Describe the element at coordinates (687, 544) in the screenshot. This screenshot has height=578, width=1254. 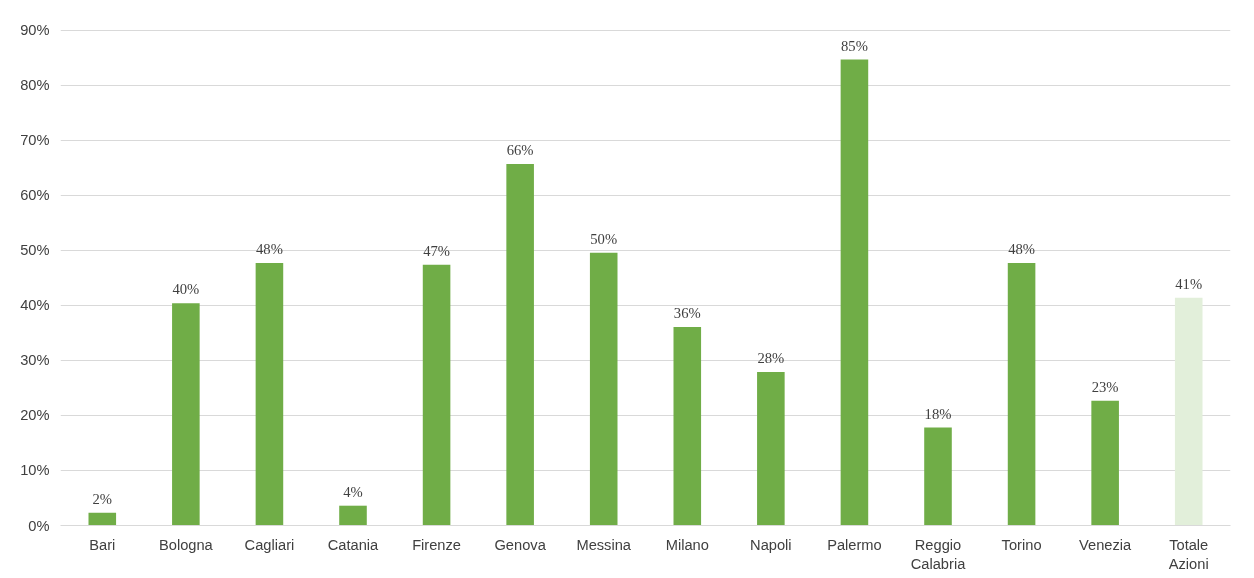
I see `x-tick-label: Milano` at that location.